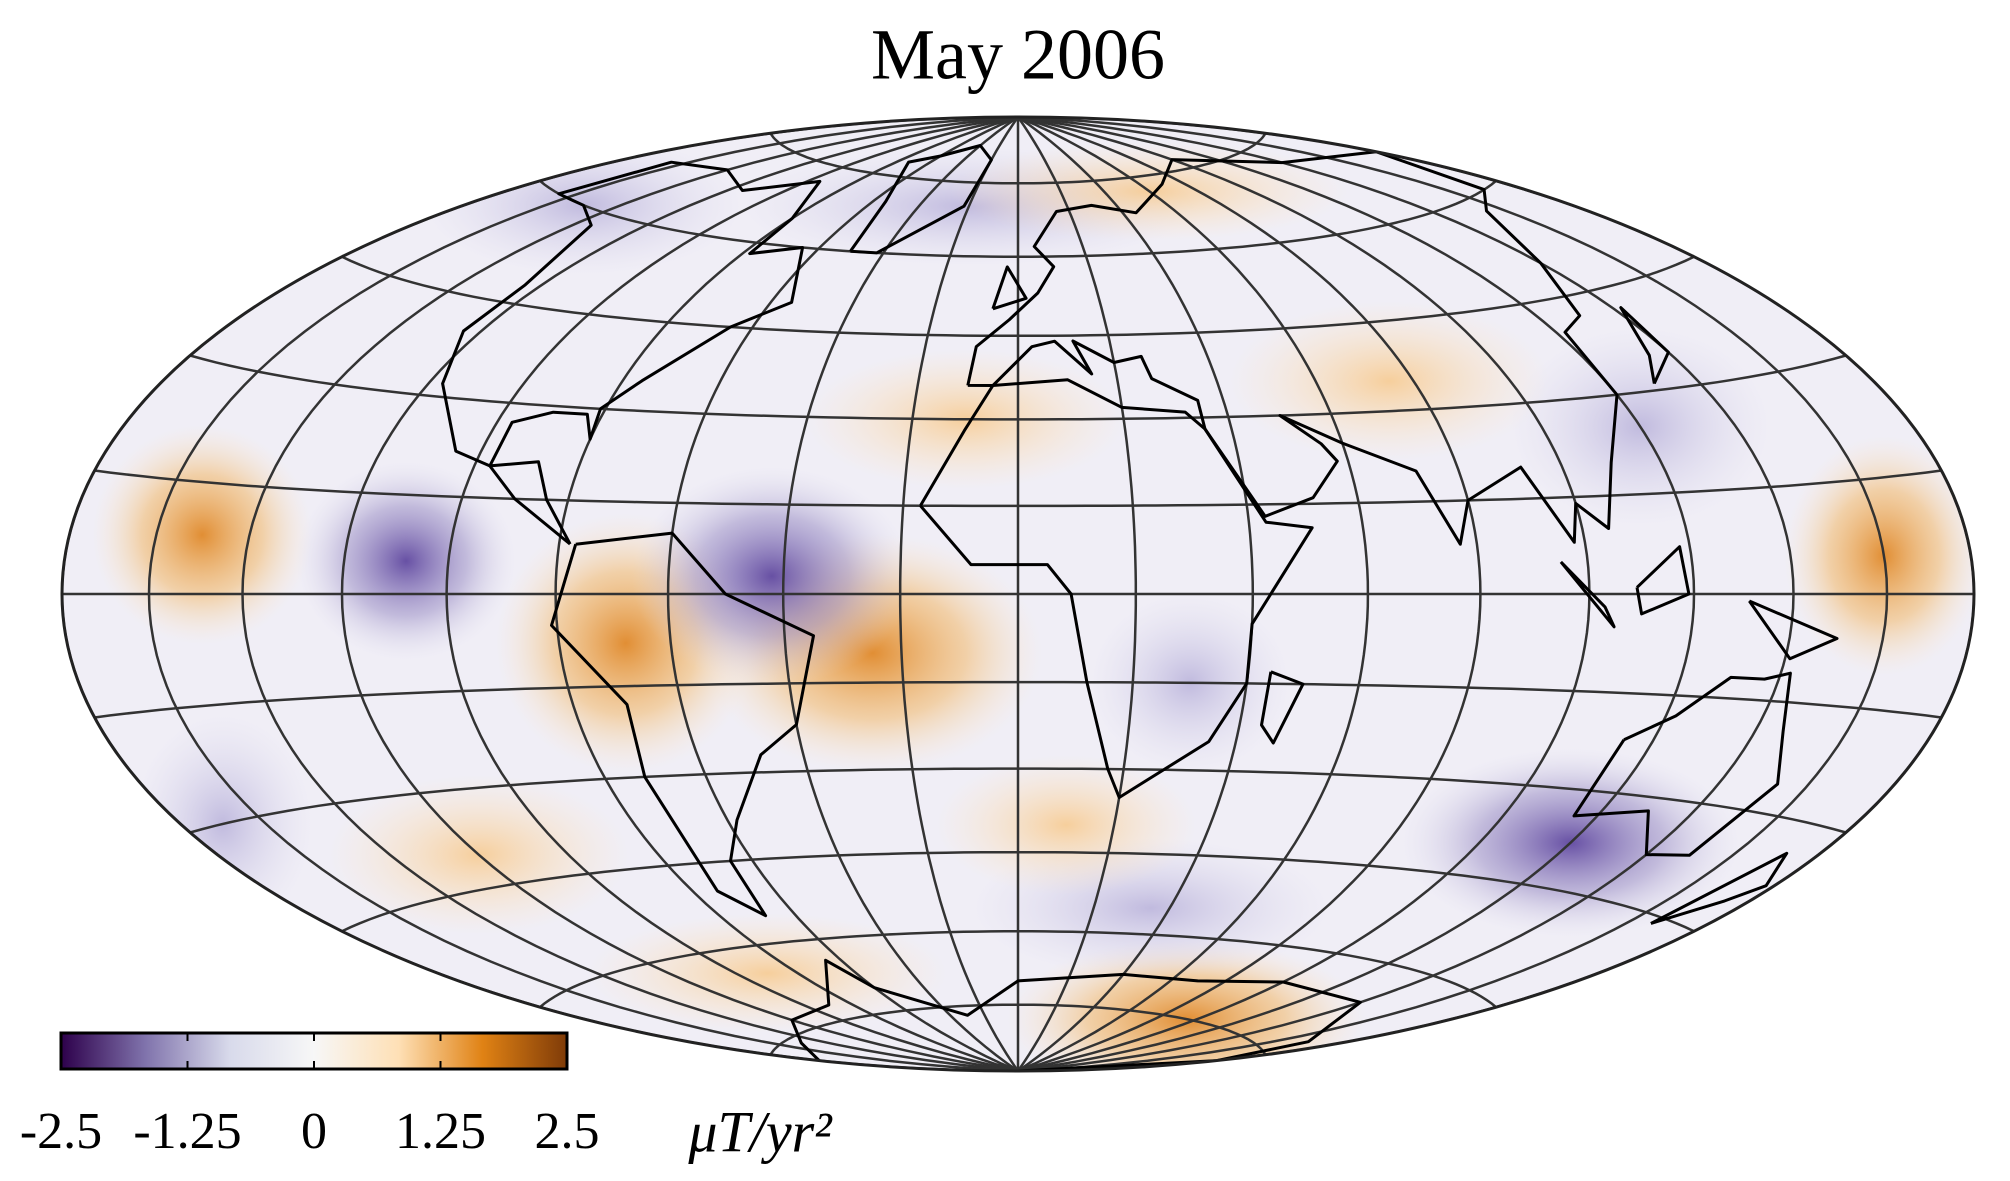 The height and width of the screenshot is (1181, 2010). What do you see at coordinates (440, 1131) in the screenshot?
I see `colorbar-tick-label: 1.25` at bounding box center [440, 1131].